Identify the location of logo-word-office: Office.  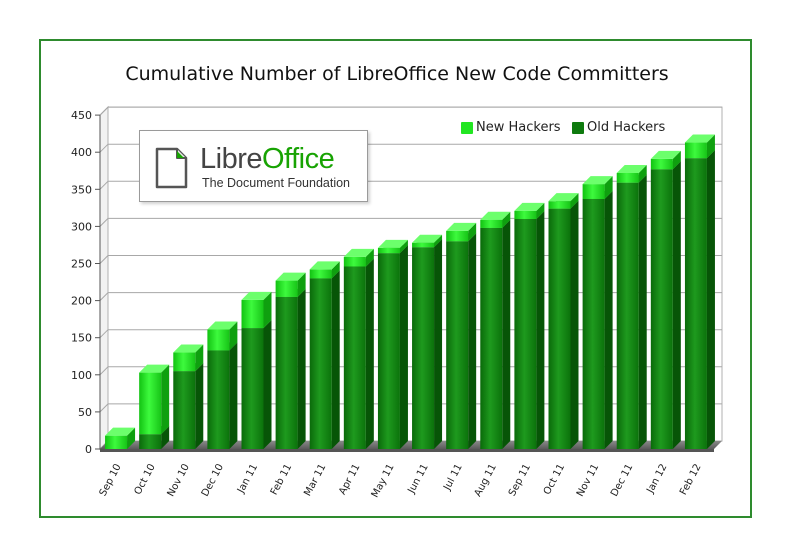
(298, 159).